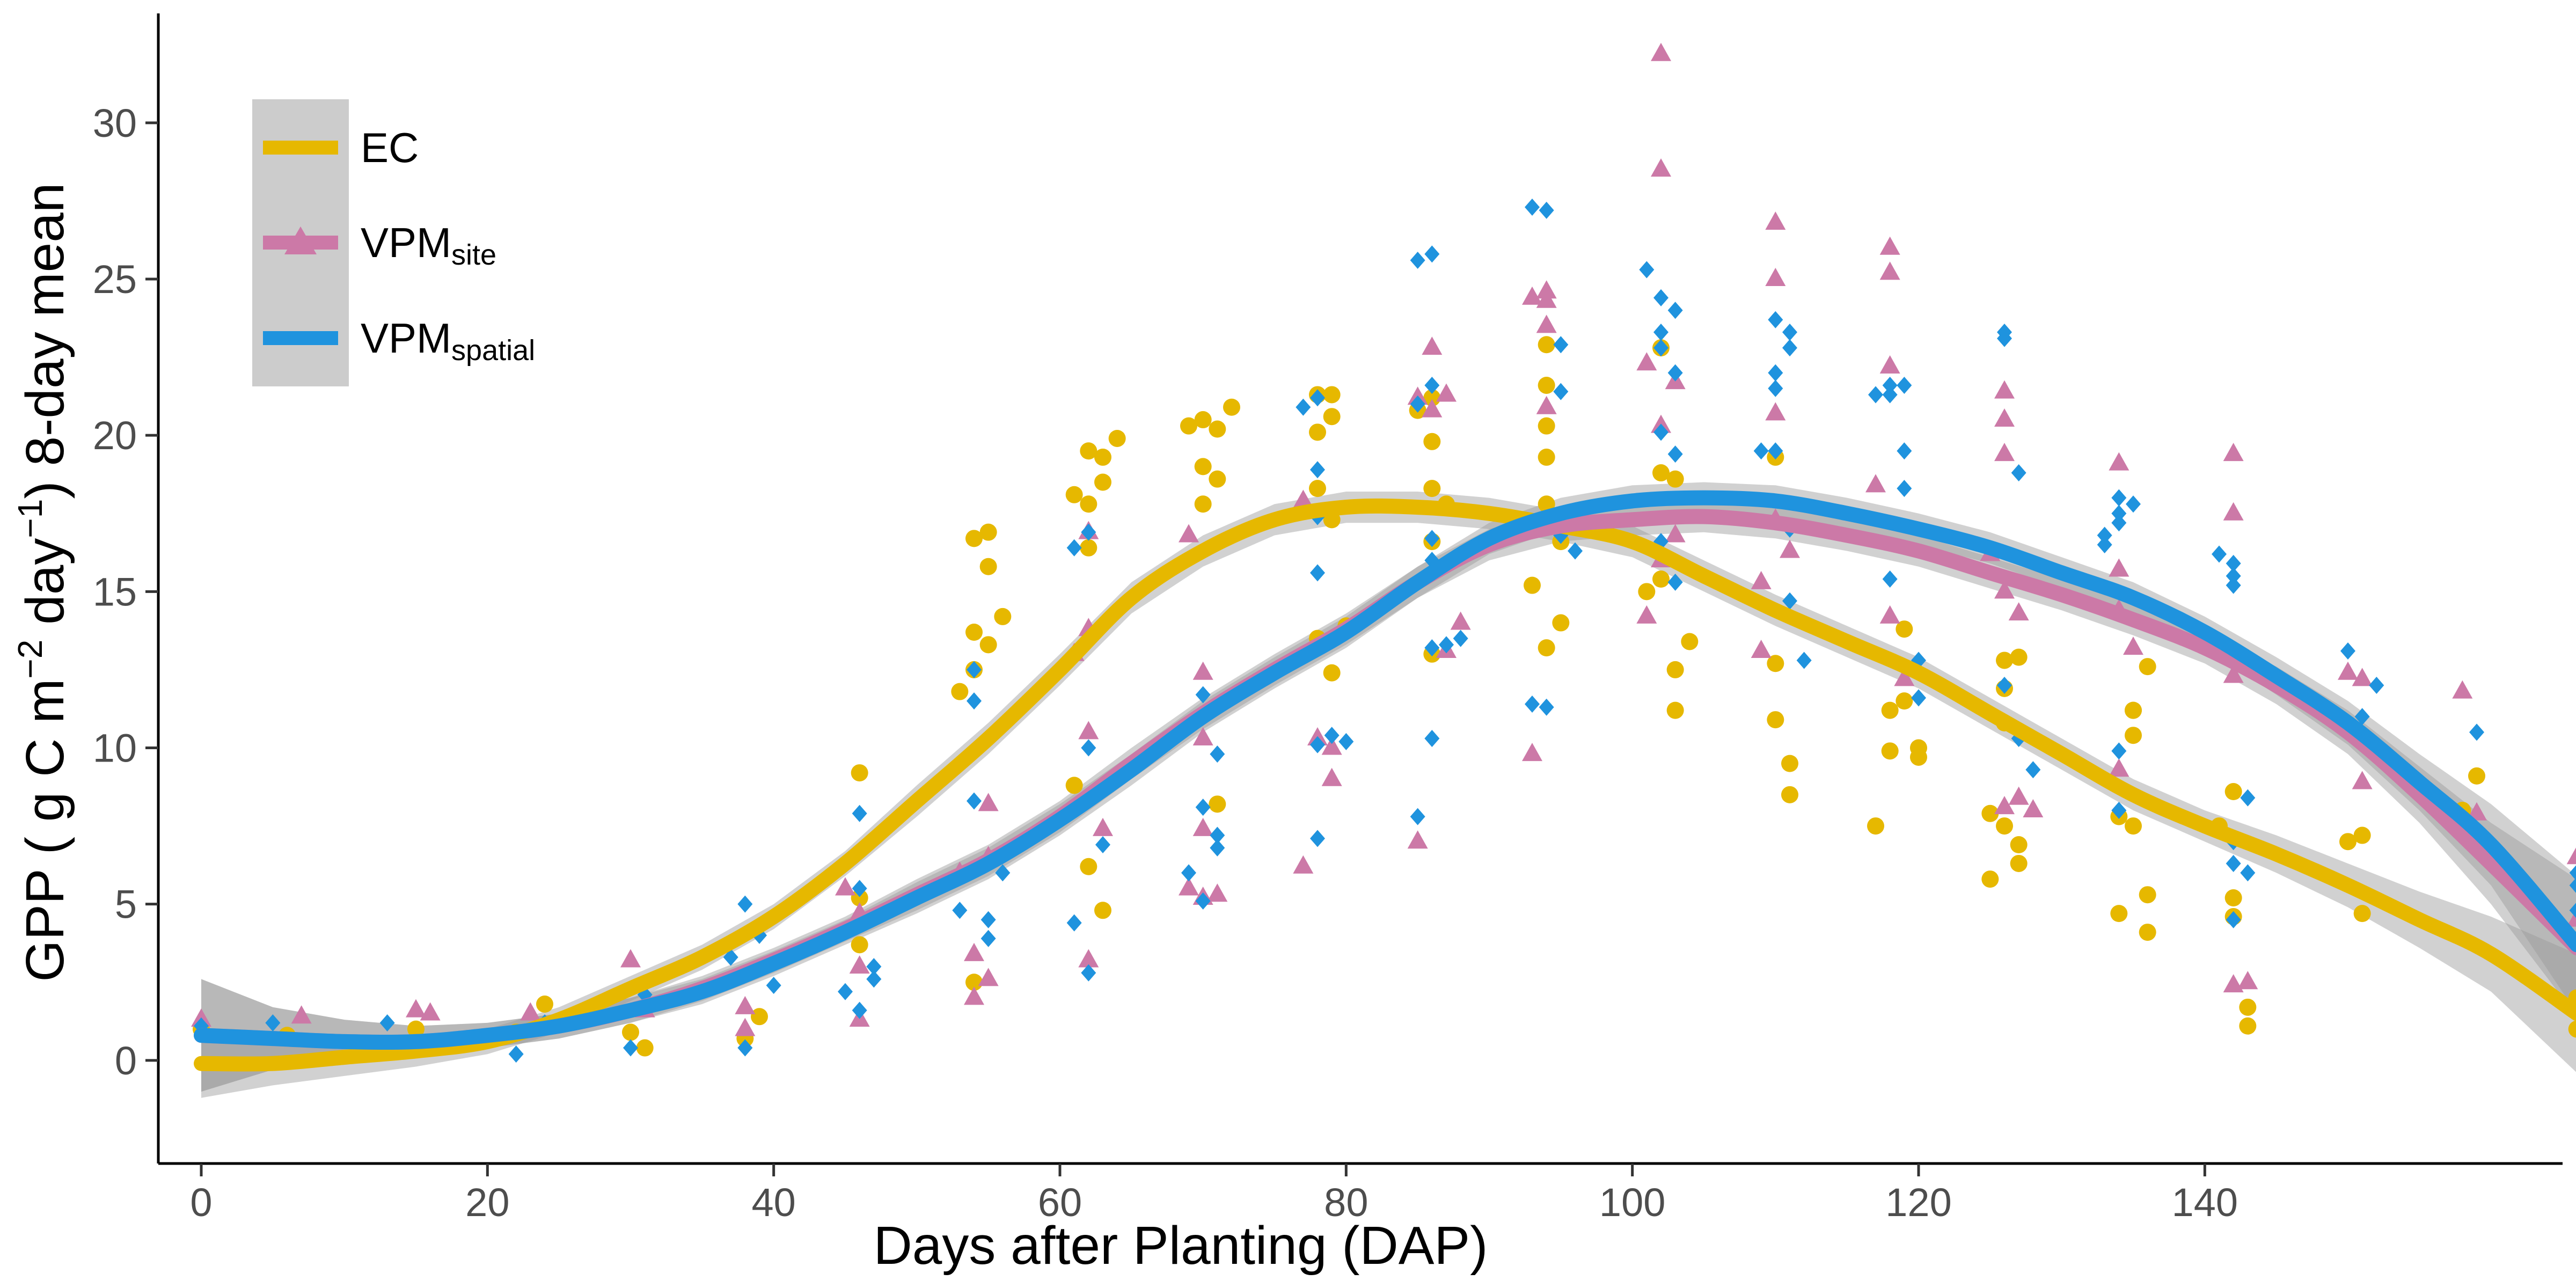 This screenshot has width=2576, height=1288. I want to click on legend-label-vpm-spatial: VPMspatial, so click(448, 340).